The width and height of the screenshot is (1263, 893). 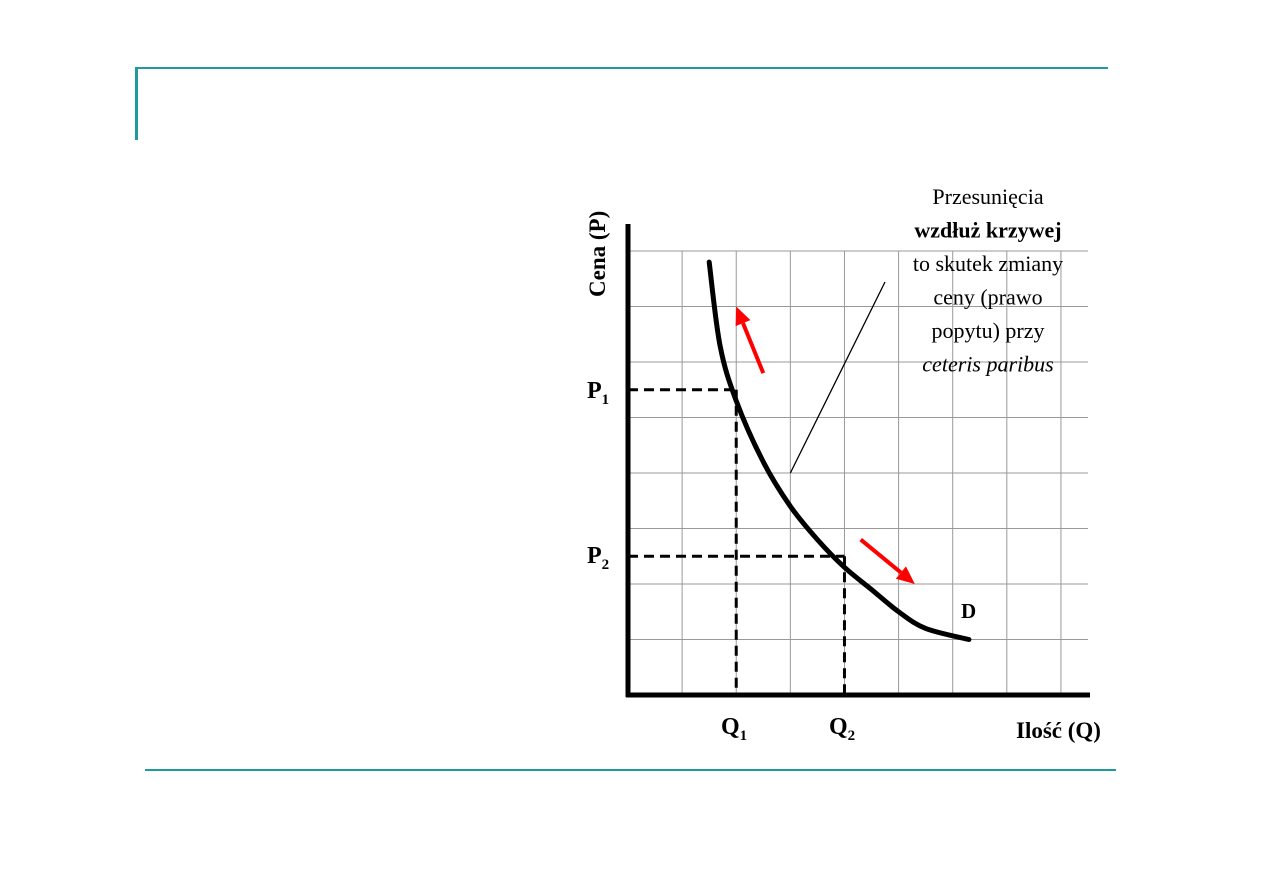 I want to click on q1-label: Q1, so click(x=734, y=729).